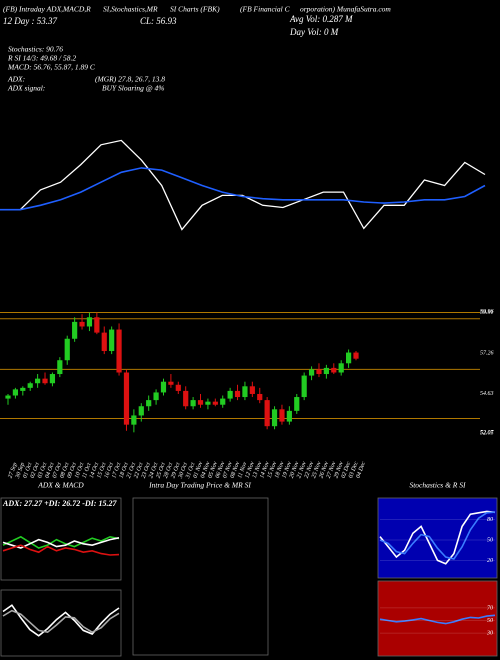  Describe the element at coordinates (195, 9) in the screenshot. I see `header-part: SI Charts (FBK)` at that location.